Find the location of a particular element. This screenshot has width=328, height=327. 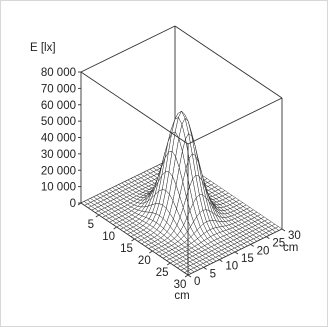

z-tick-label: 50 000 is located at coordinates (58, 122).